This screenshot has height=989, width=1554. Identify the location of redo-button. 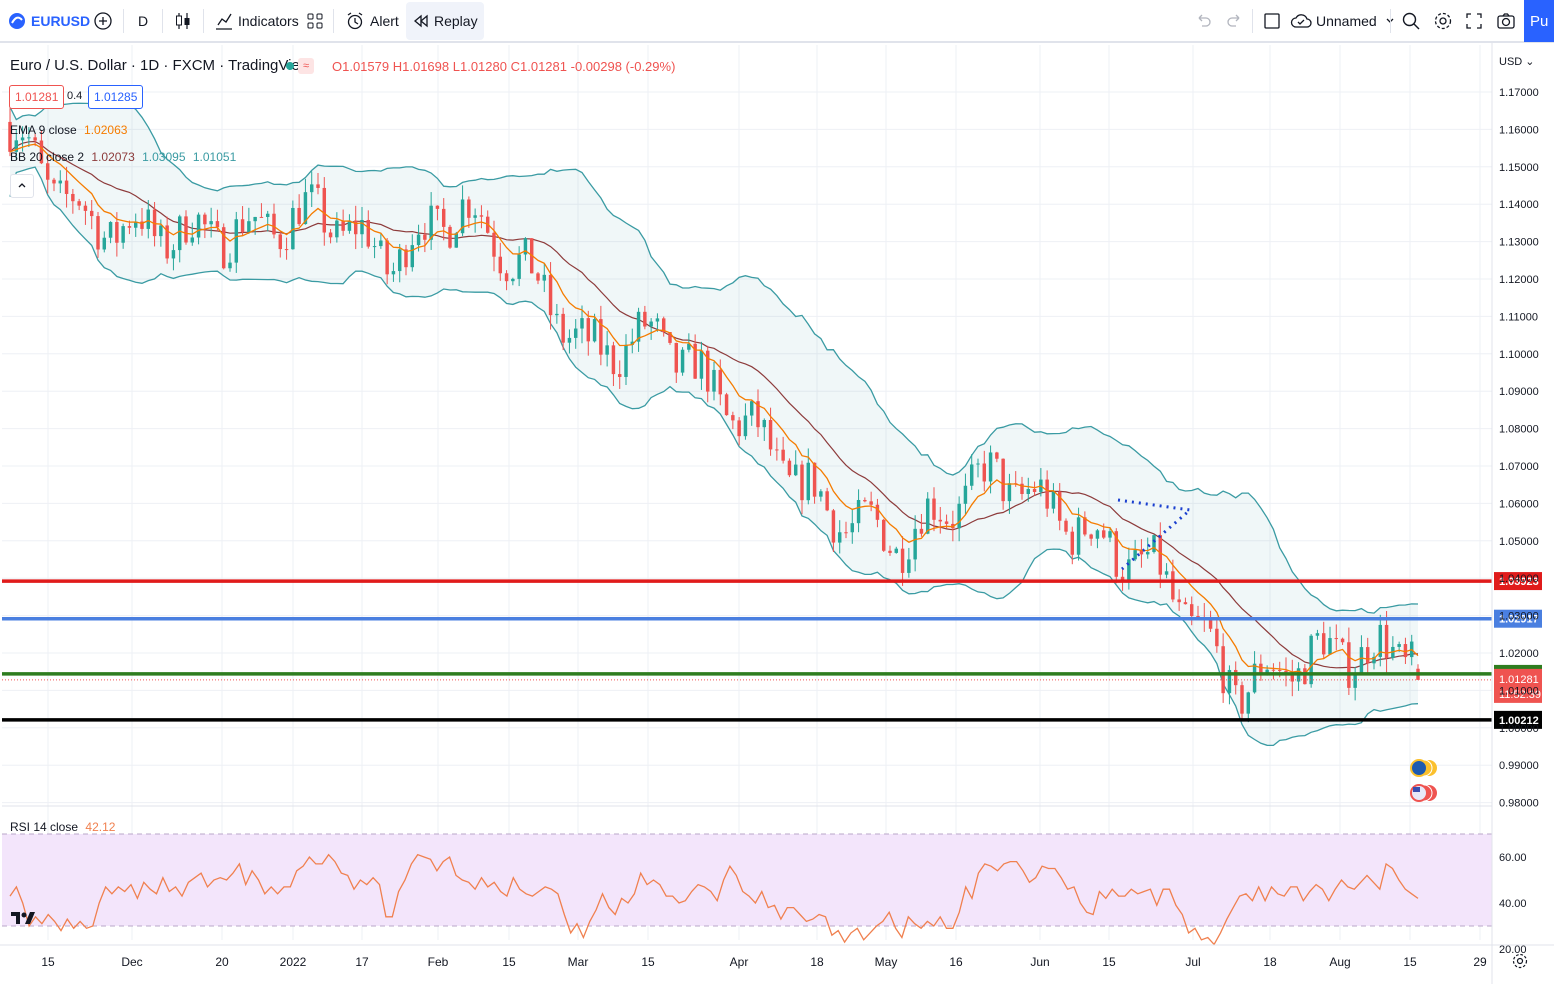
(1235, 21).